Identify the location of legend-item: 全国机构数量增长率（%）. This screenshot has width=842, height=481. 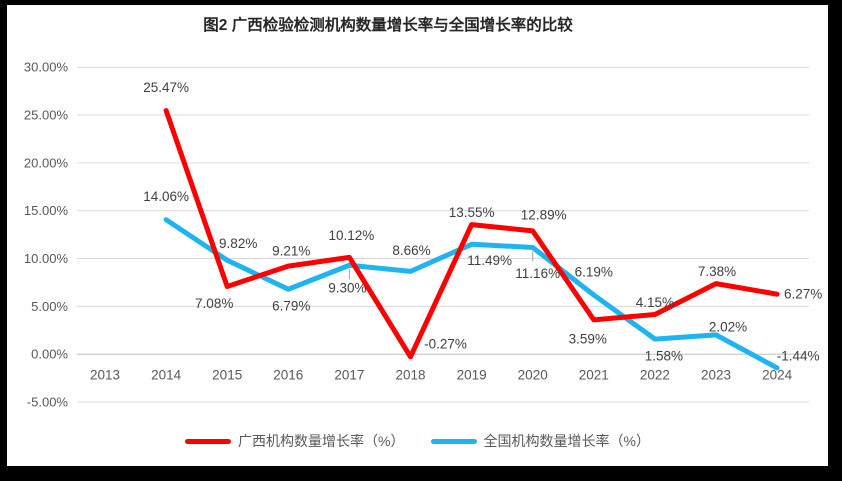
(540, 441).